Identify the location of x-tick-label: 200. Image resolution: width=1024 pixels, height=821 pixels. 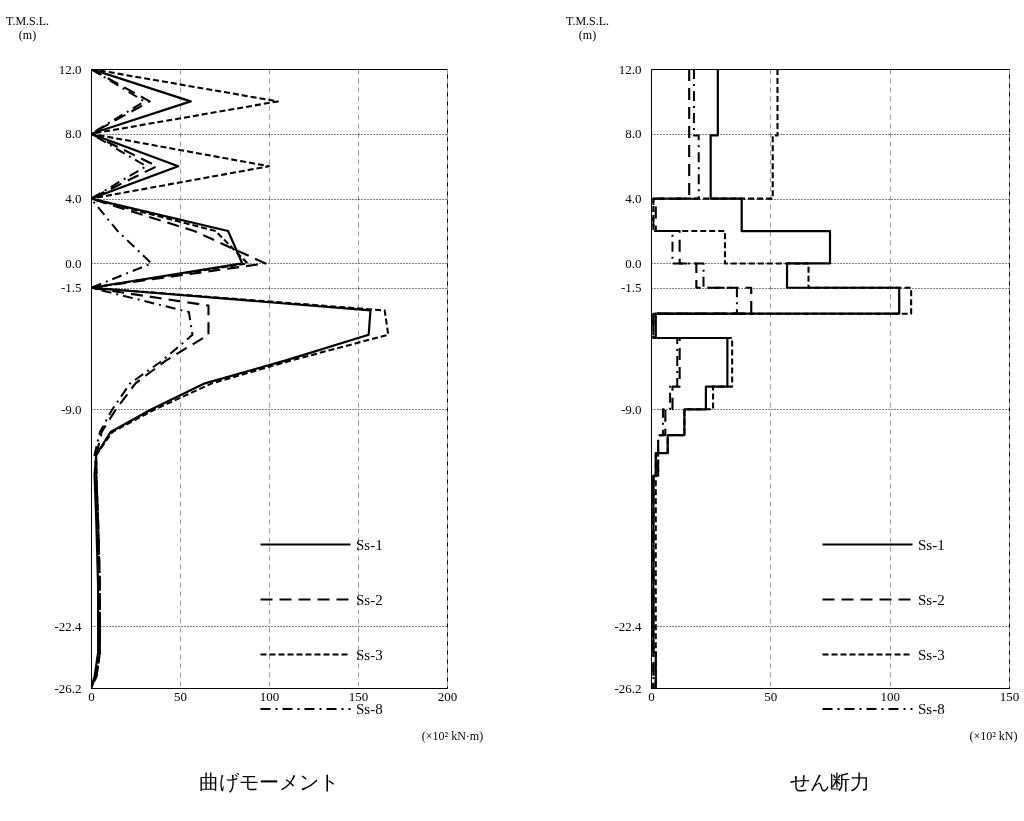
(447, 696).